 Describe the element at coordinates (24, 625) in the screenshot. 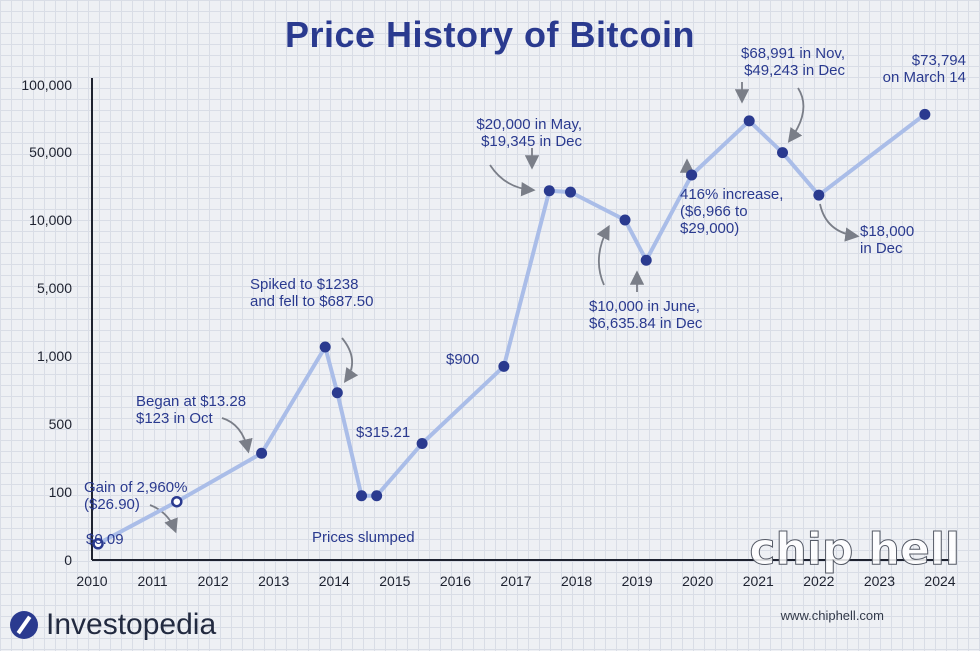

I see `investopedia-mark-icon` at that location.